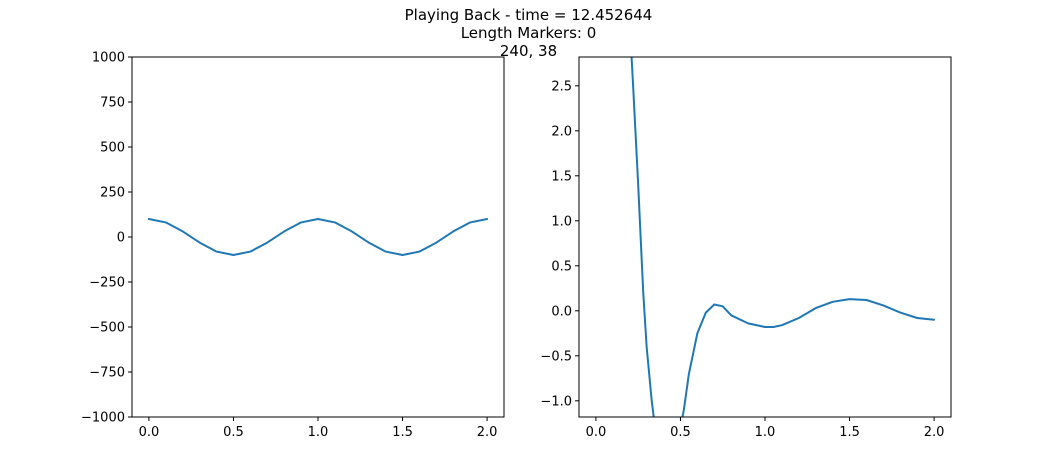  Describe the element at coordinates (556, 401) in the screenshot. I see `right-y-tick-label: −1.0` at that location.